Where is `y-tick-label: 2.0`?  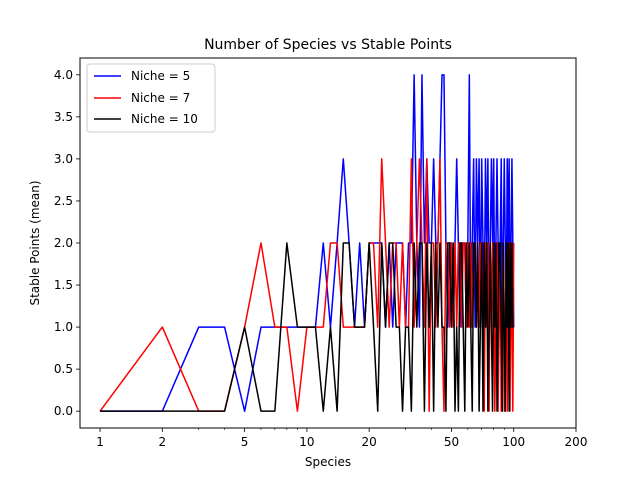 y-tick-label: 2.0 is located at coordinates (63, 243).